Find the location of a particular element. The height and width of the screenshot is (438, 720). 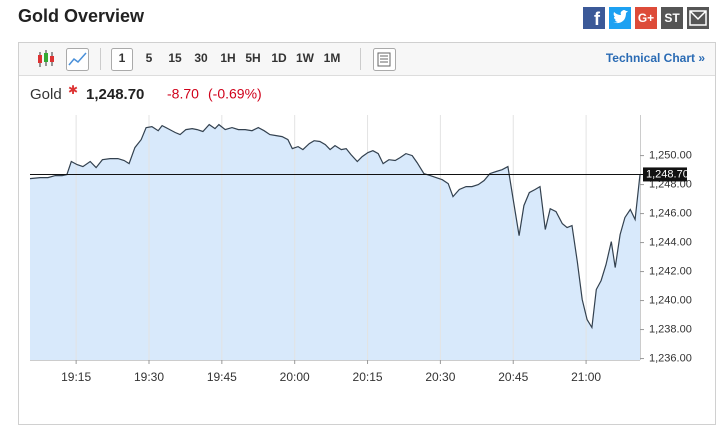

y-tick-label: 1,242.00 is located at coordinates (670, 271).